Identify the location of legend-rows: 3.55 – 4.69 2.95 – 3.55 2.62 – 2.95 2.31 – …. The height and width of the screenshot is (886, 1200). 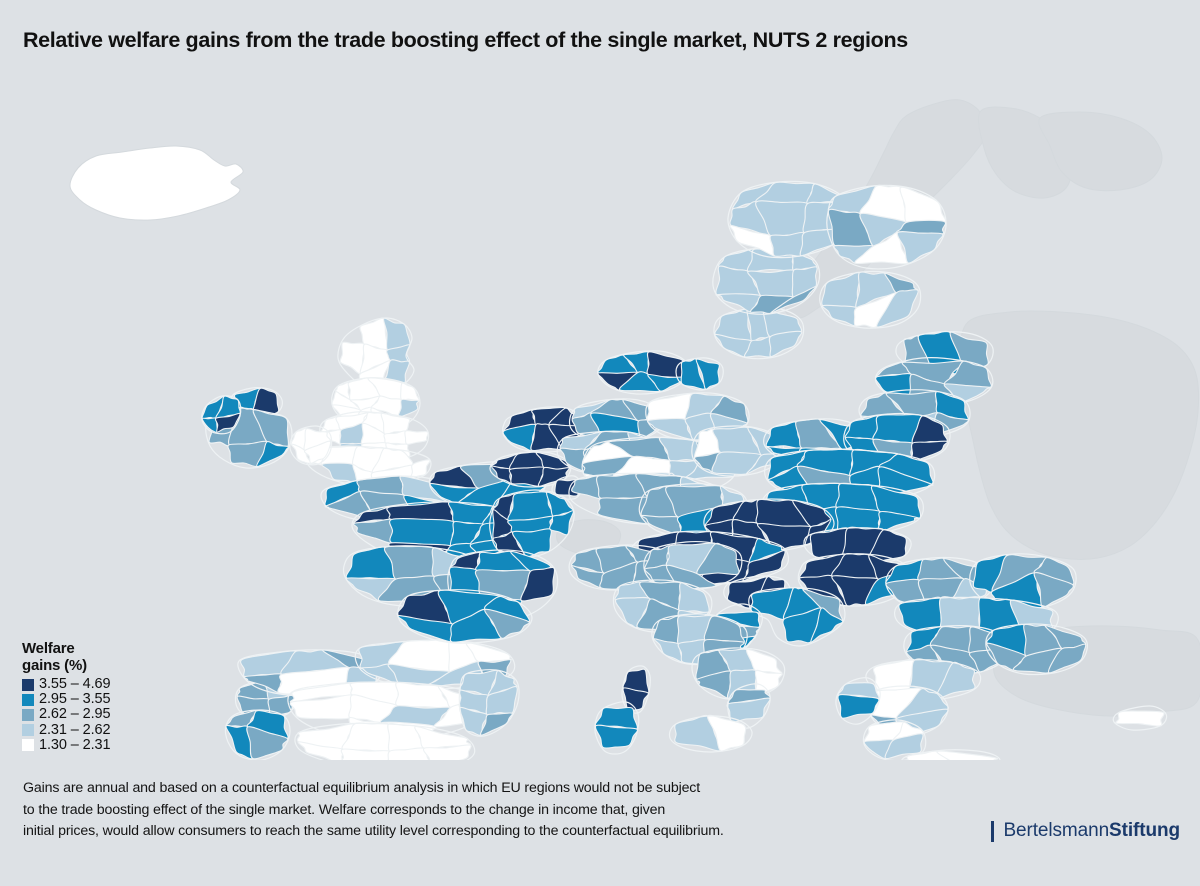
(112, 715).